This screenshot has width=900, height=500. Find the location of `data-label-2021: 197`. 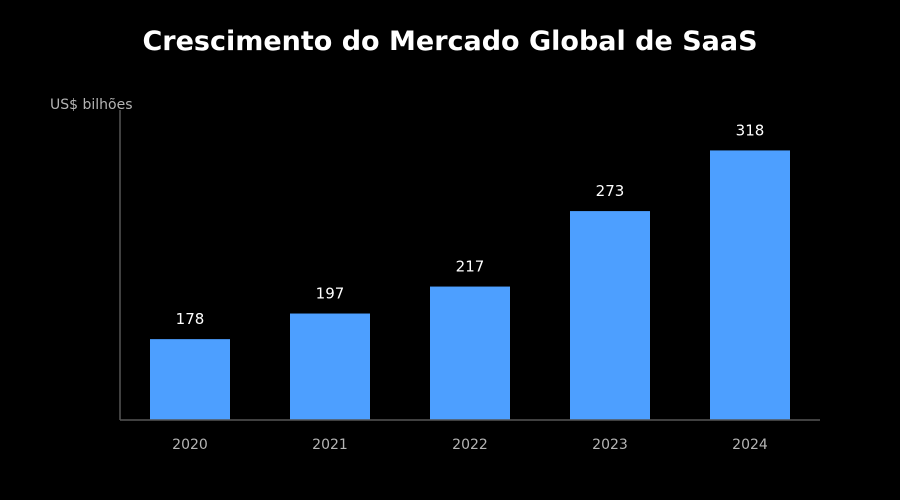

data-label-2021: 197 is located at coordinates (330, 294).